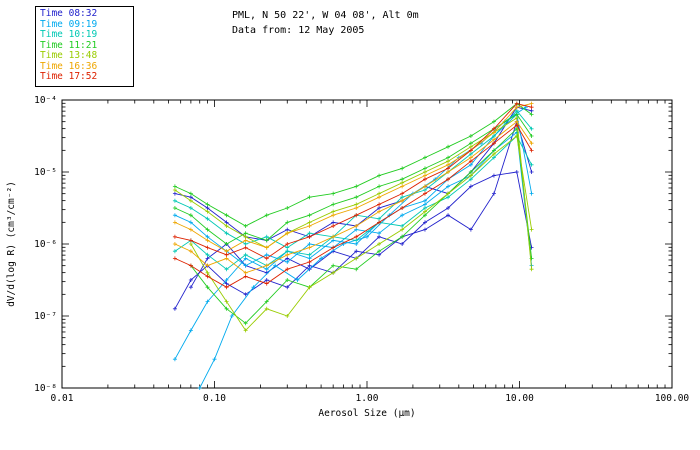 The width and height of the screenshot is (700, 450). I want to click on legend-entry: Time 11:21, so click(69, 45).